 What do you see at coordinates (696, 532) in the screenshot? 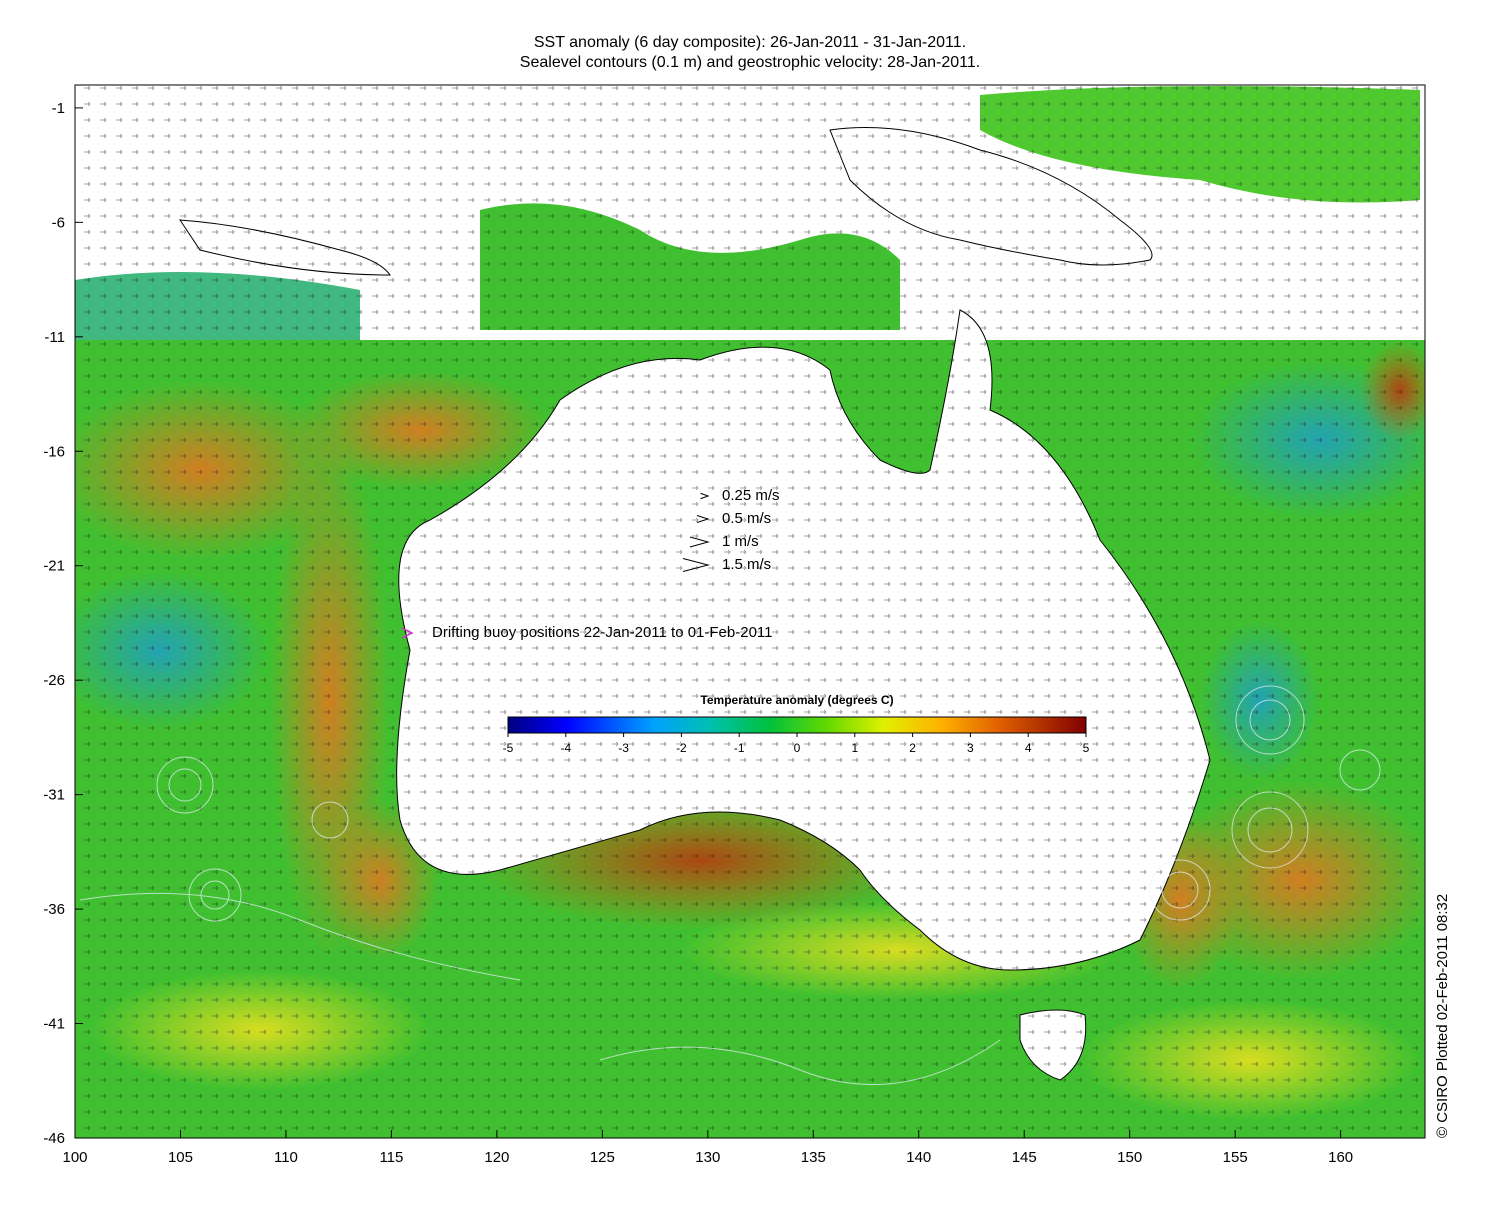
I see `velocity-legend-arrows` at bounding box center [696, 532].